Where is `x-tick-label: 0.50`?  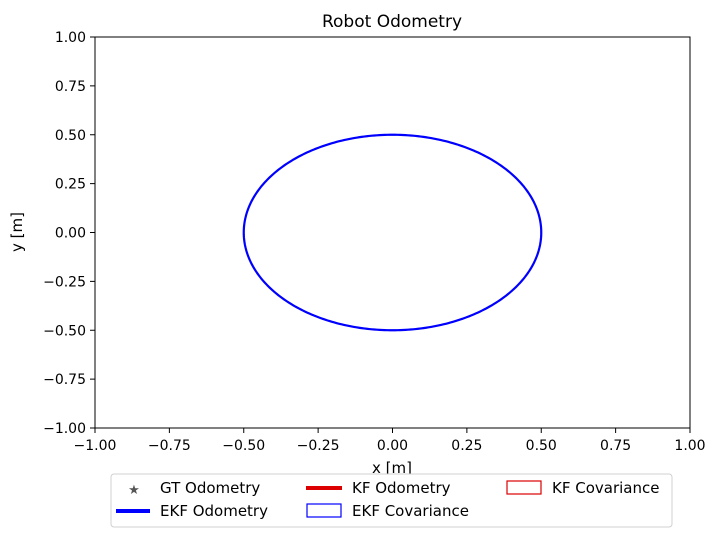 x-tick-label: 0.50 is located at coordinates (541, 446).